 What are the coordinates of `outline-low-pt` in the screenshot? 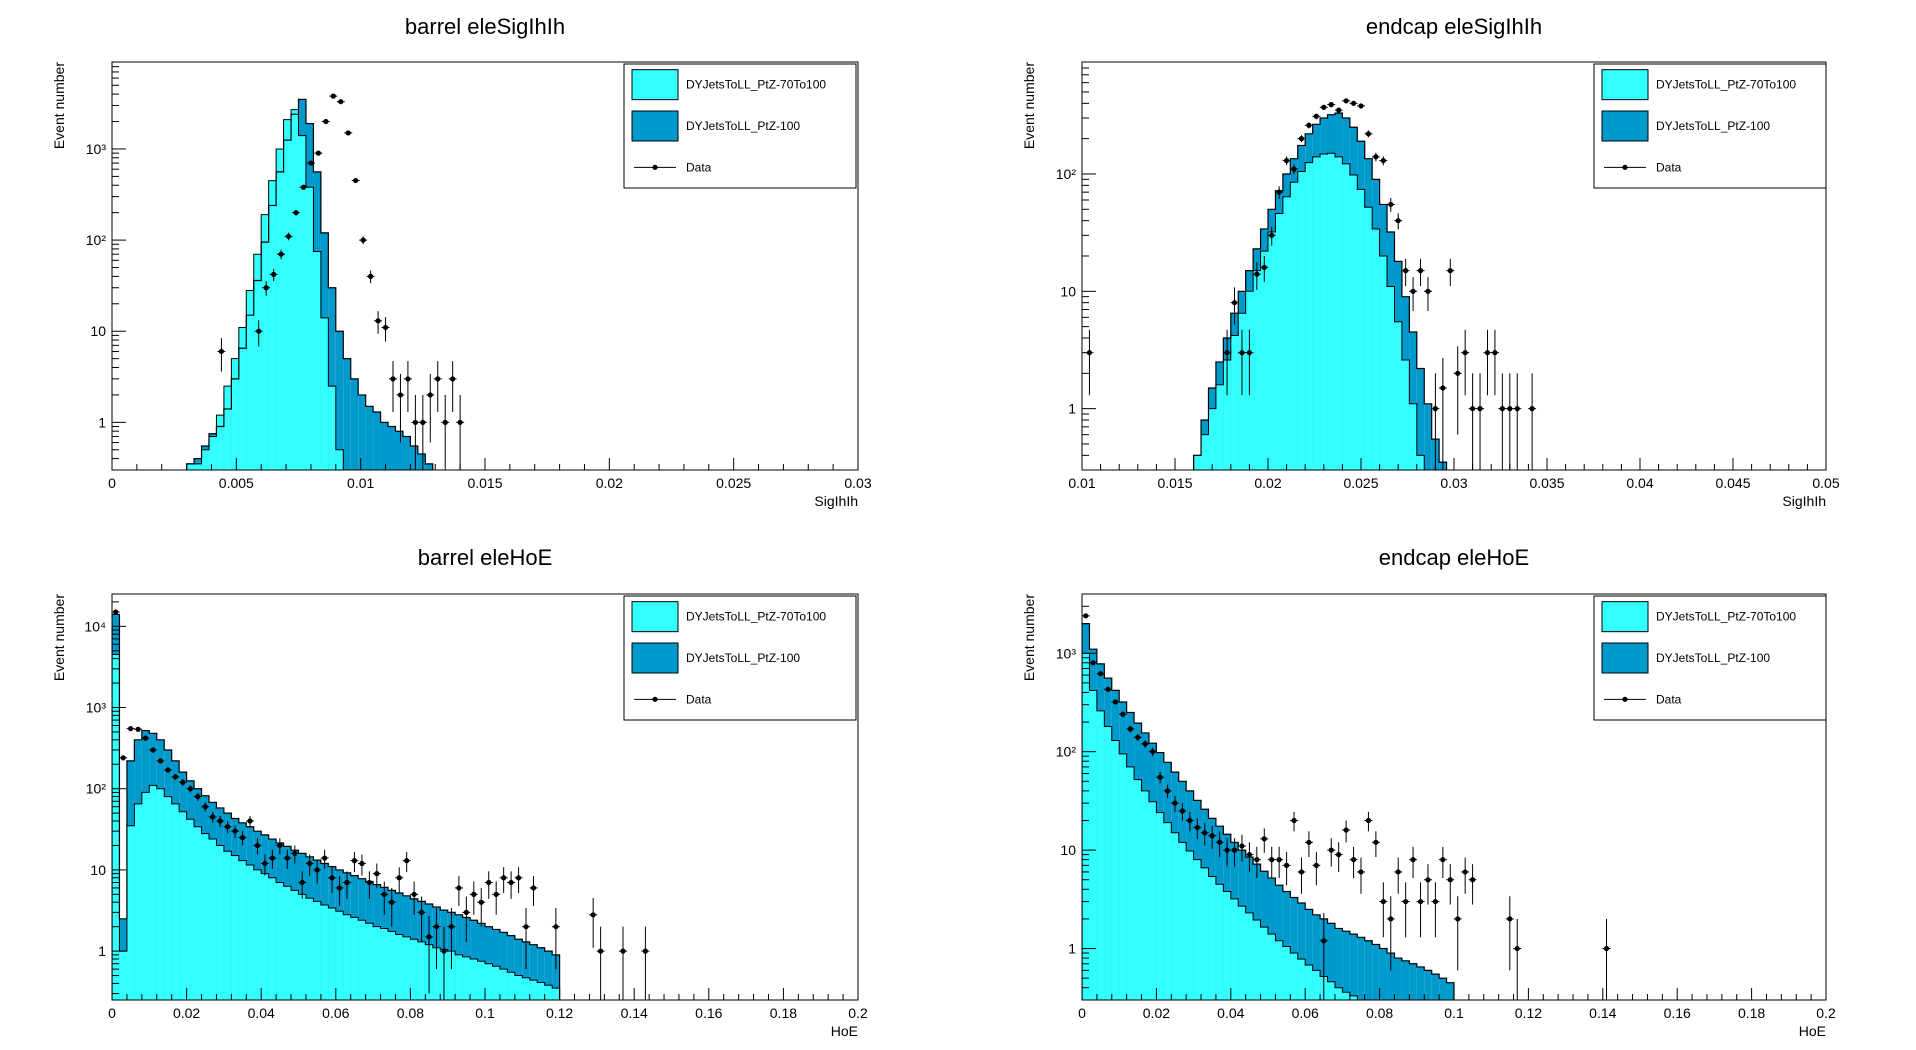 It's located at (1320, 311).